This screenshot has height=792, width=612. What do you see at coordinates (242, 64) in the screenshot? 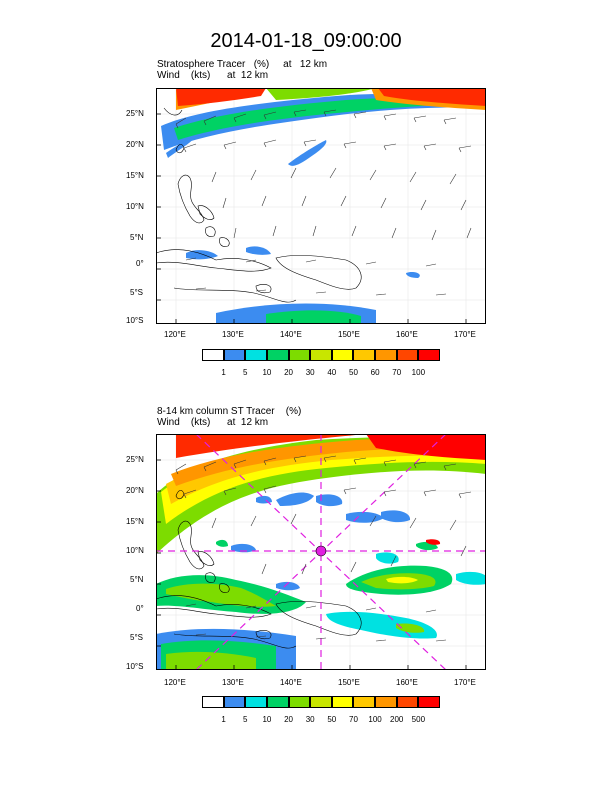
I see `panel1-subtitle-1: Stratosphere Tracer (%) at 12 km` at bounding box center [242, 64].